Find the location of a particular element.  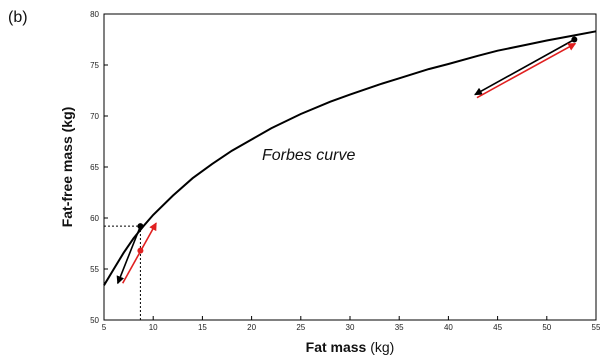

x-tick-label: 45 is located at coordinates (497, 327).